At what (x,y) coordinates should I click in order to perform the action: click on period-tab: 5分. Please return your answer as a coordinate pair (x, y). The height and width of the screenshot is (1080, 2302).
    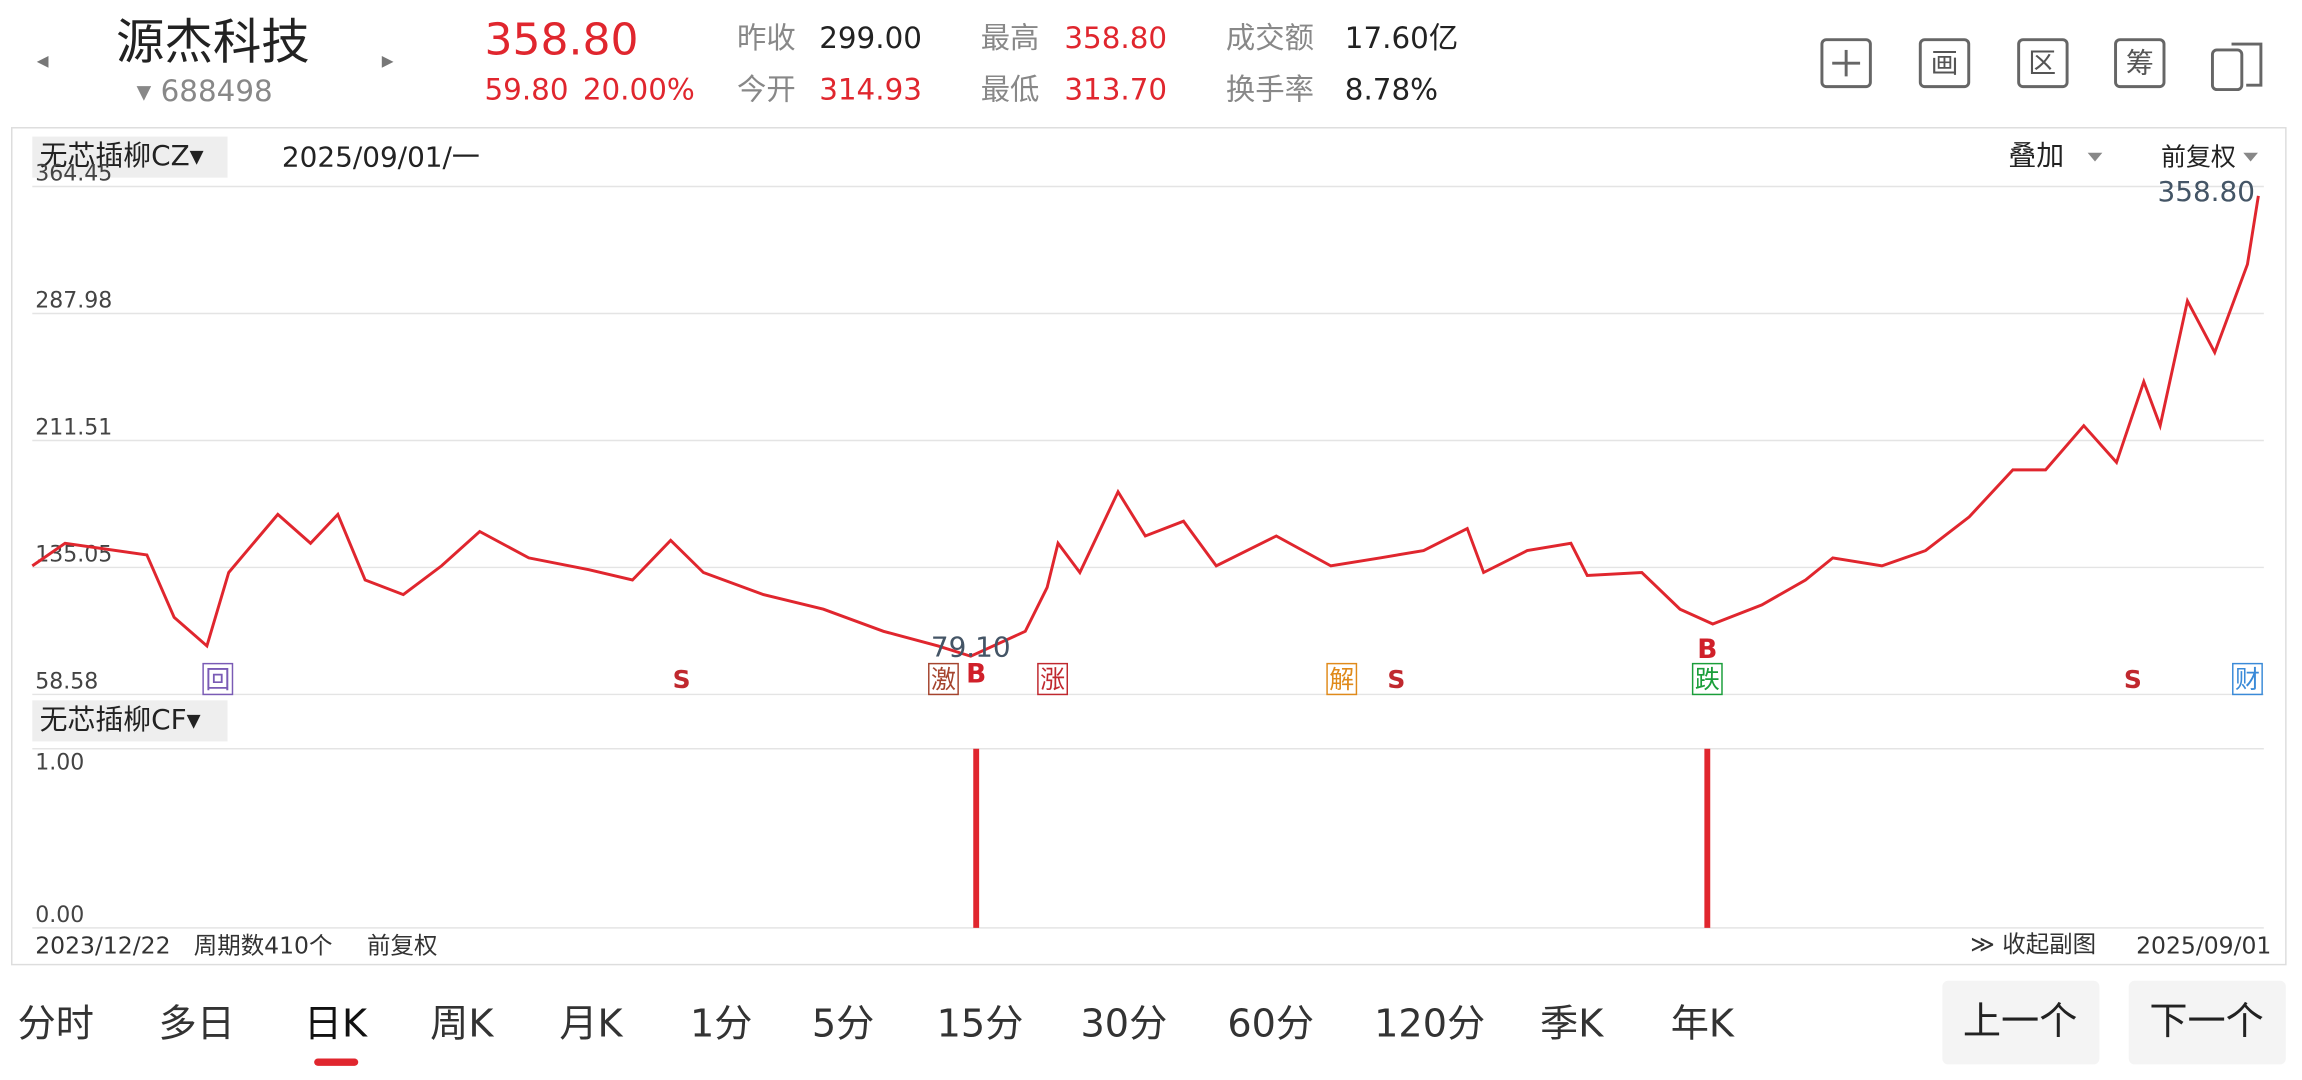
    Looking at the image, I should click on (843, 1025).